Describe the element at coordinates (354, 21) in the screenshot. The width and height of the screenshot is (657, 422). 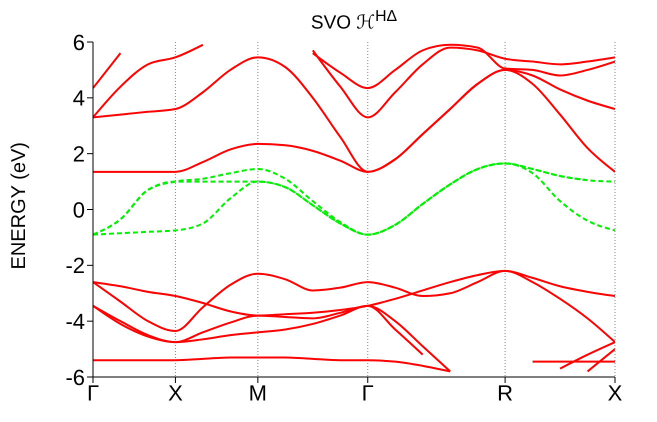
I see `chart-title: SVO ℋ$^{HΔ}$` at that location.